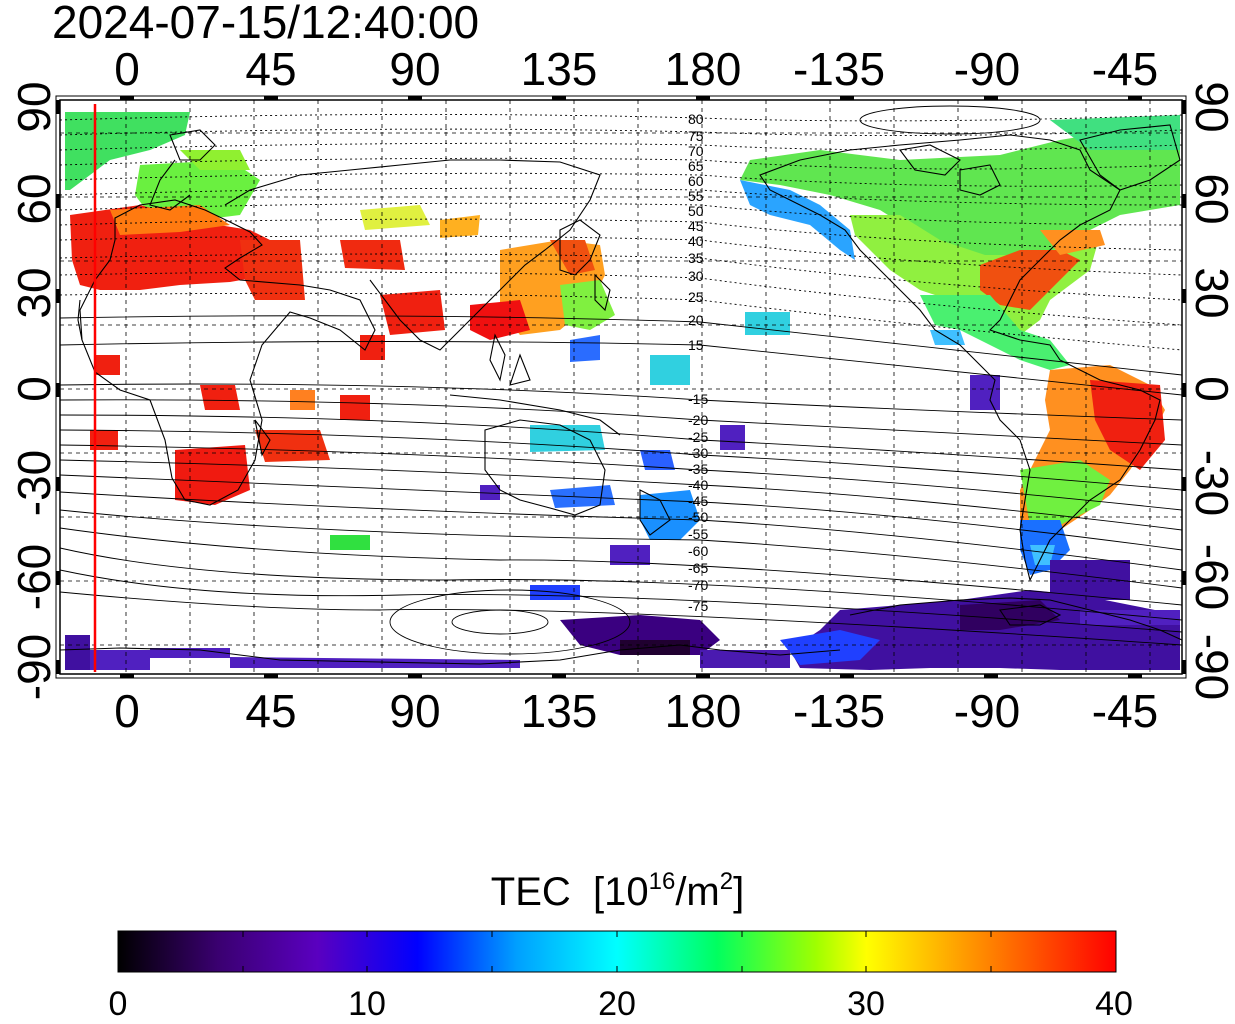  What do you see at coordinates (698, 517) in the screenshot?
I see `contour-label-s50: -50` at bounding box center [698, 517].